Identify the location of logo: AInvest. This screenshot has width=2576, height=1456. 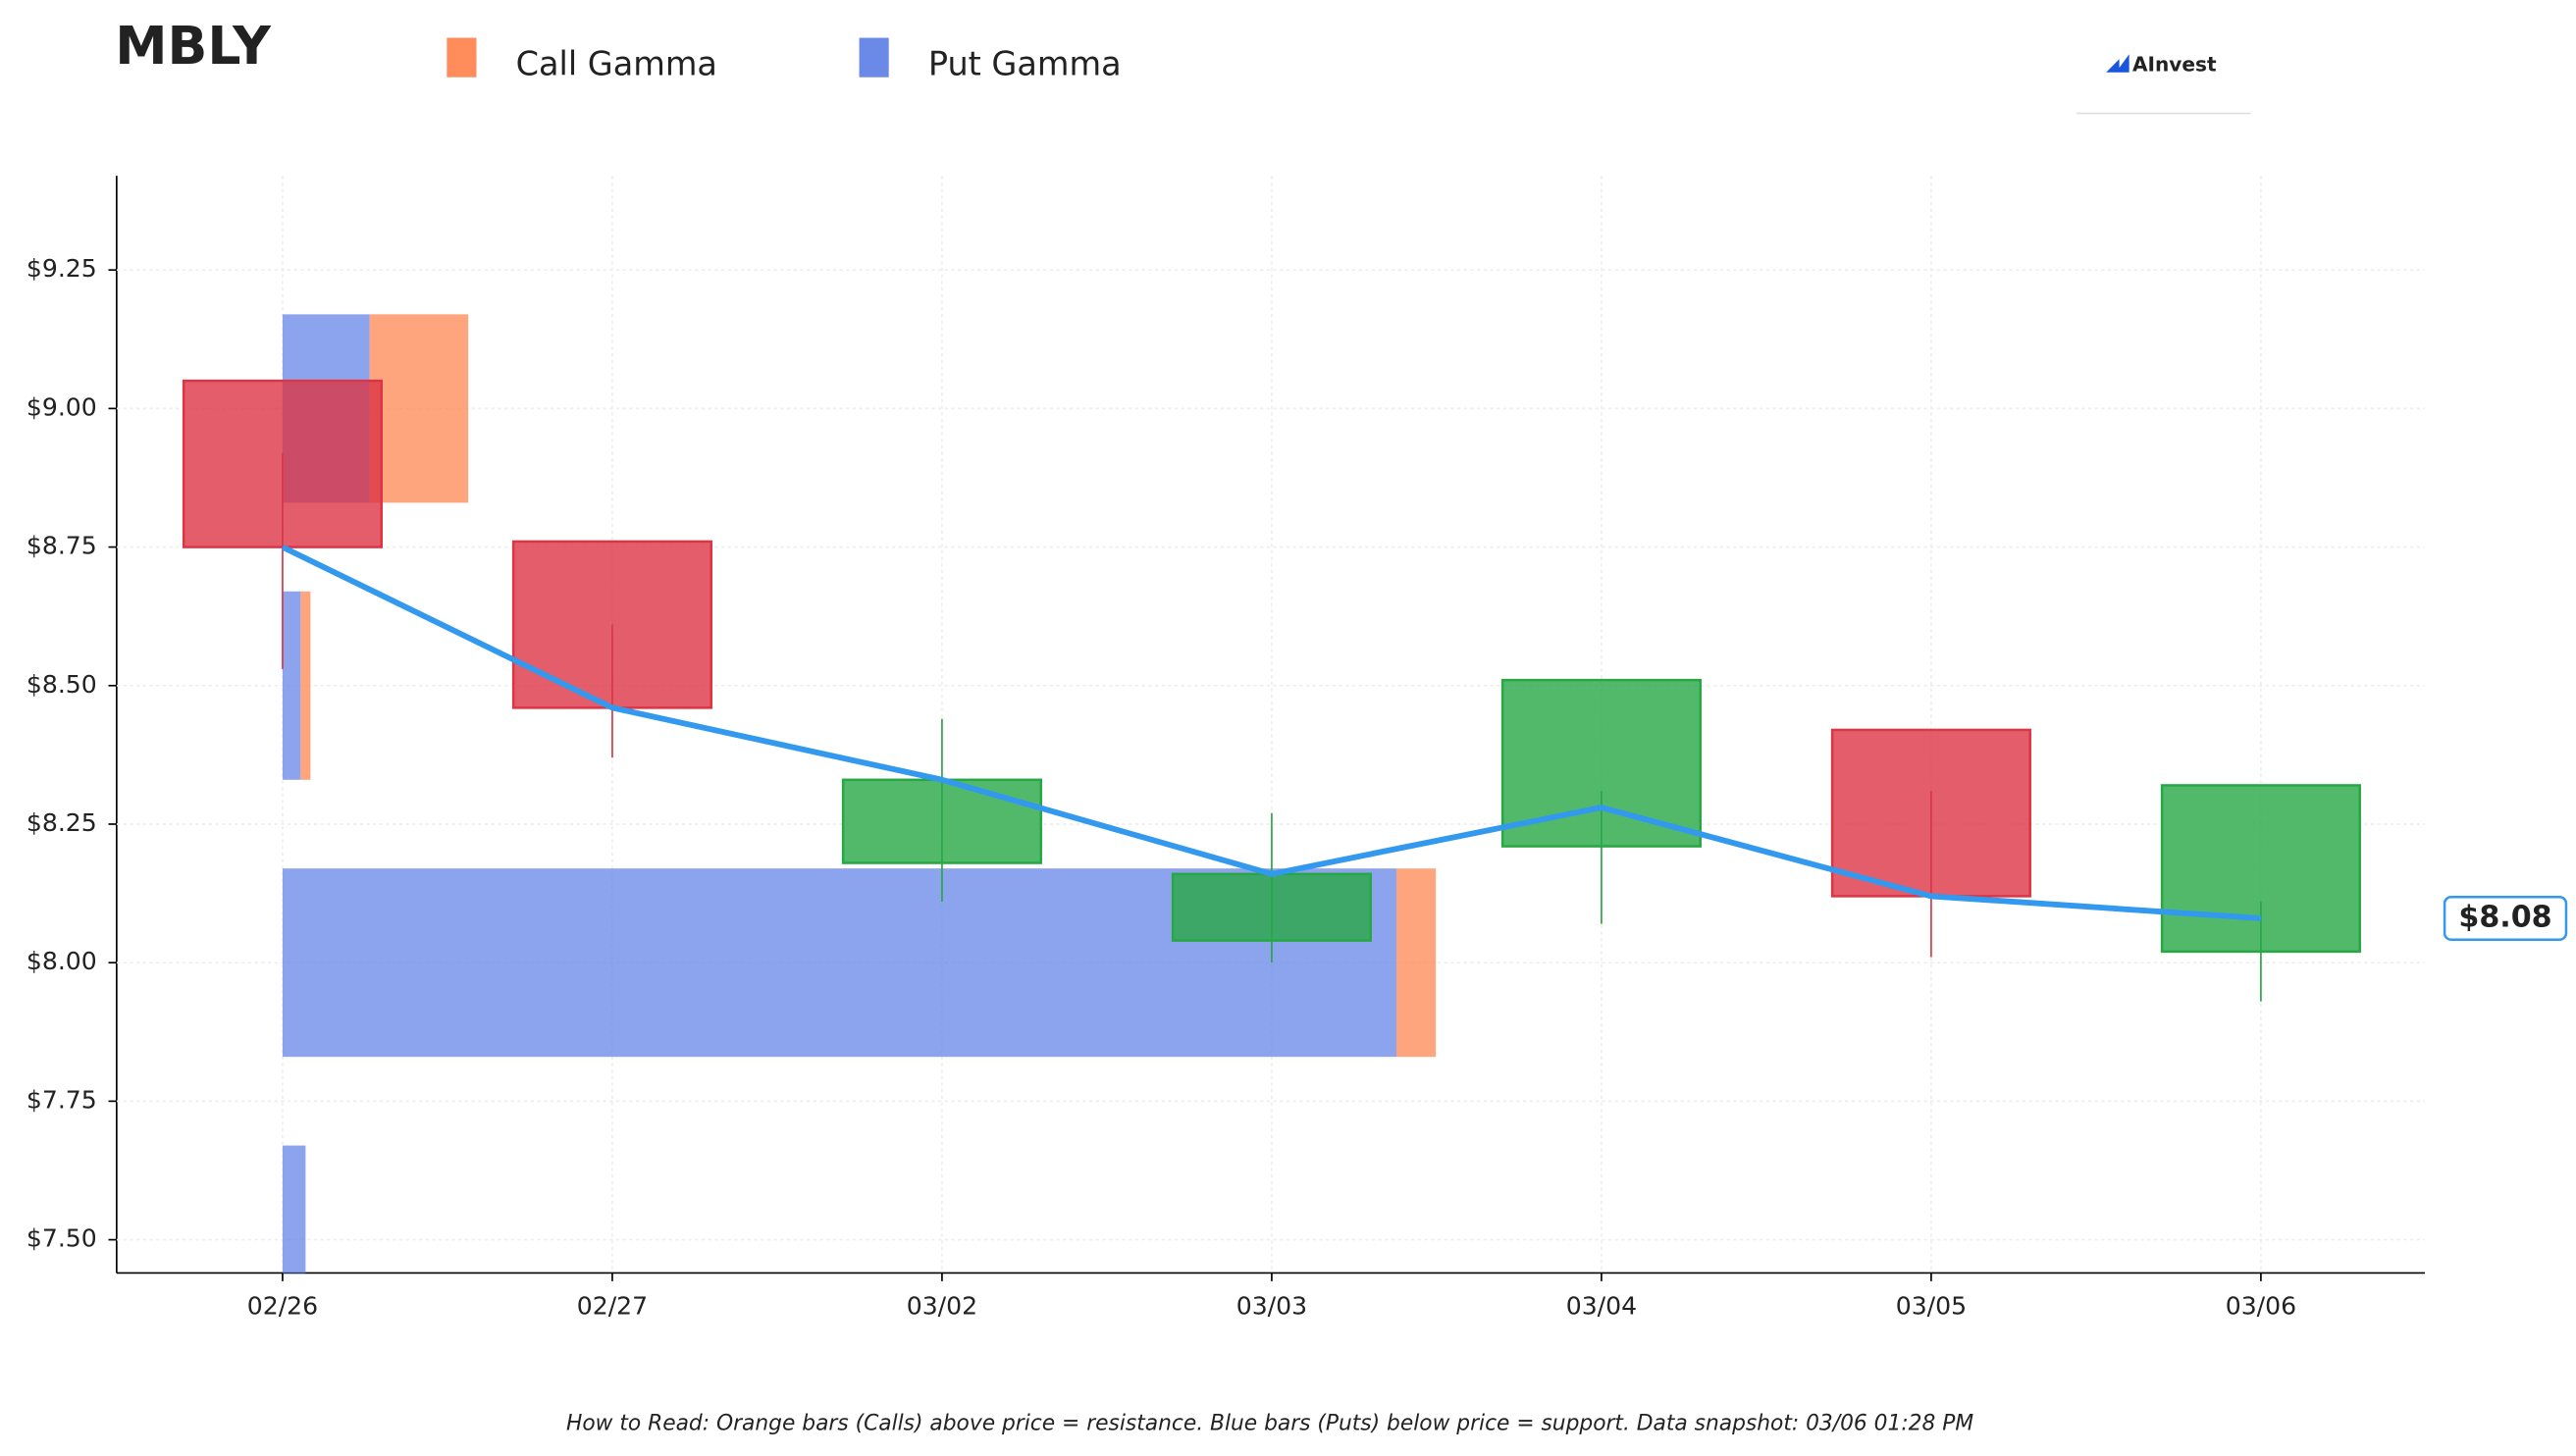
(2164, 83).